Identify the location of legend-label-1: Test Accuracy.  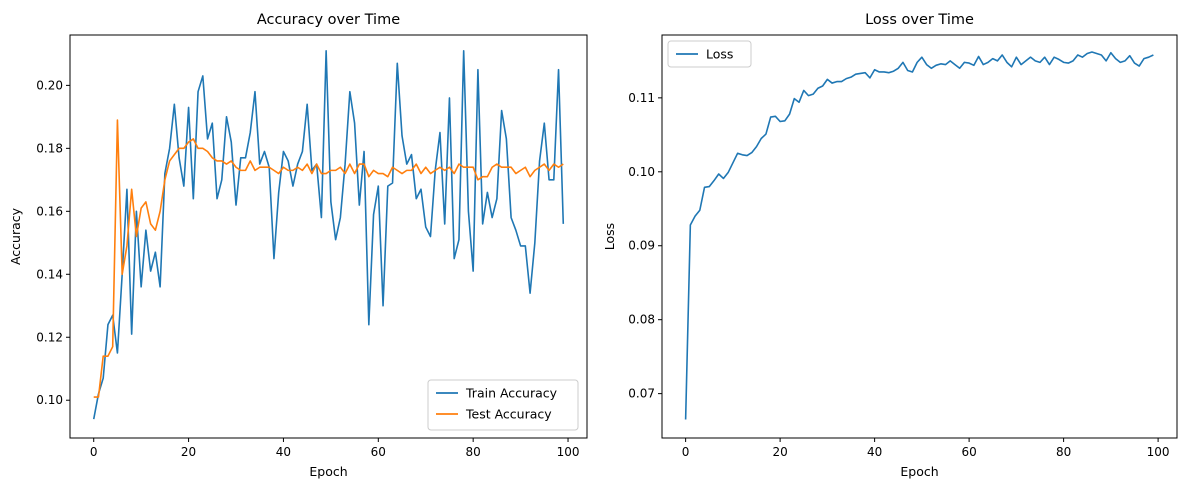
(508, 414).